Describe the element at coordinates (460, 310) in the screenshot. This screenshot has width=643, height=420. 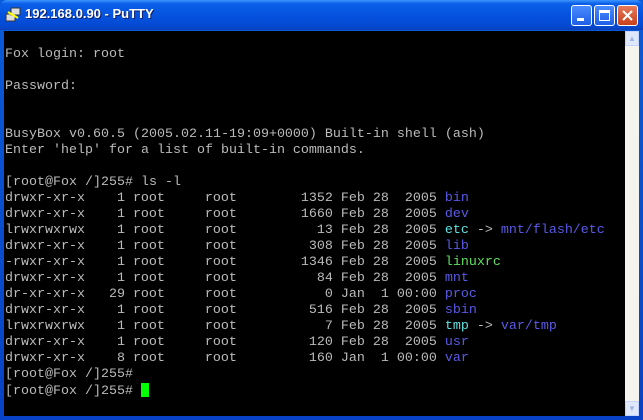
I see `file-name: sbin` at that location.